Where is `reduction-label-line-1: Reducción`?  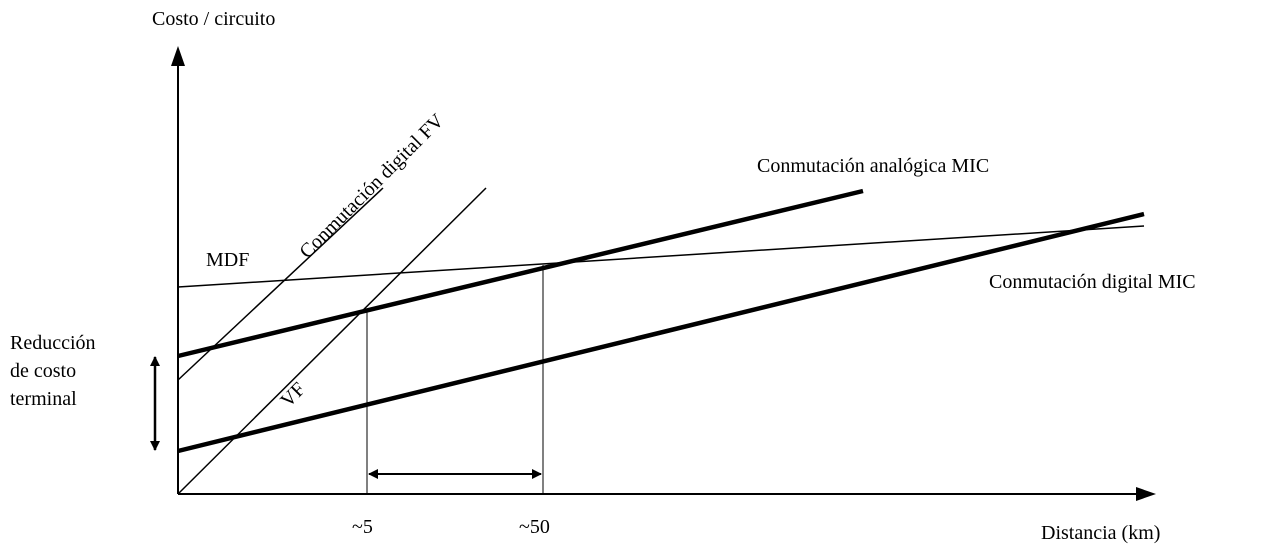
reduction-label-line-1: Reducción is located at coordinates (53, 343).